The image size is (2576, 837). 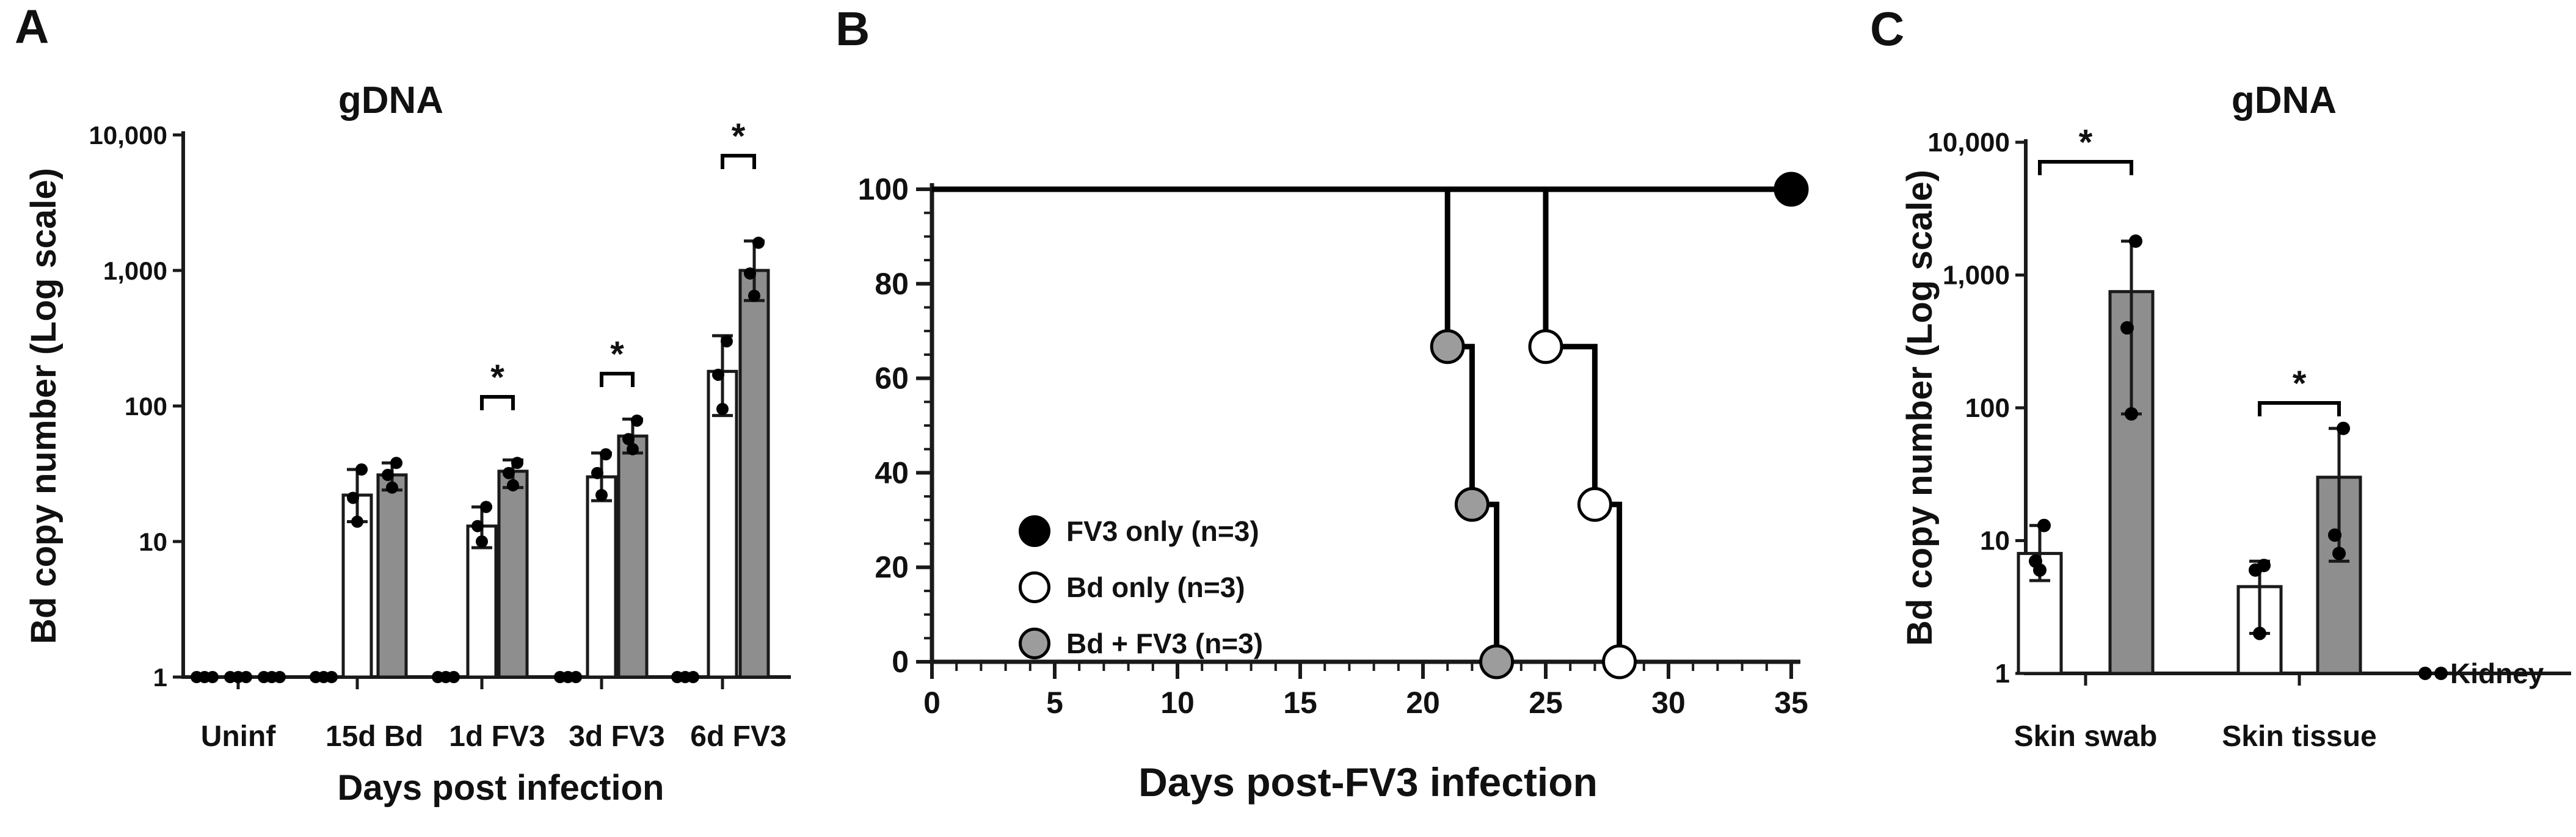 I want to click on y-tick-label: 60, so click(x=892, y=379).